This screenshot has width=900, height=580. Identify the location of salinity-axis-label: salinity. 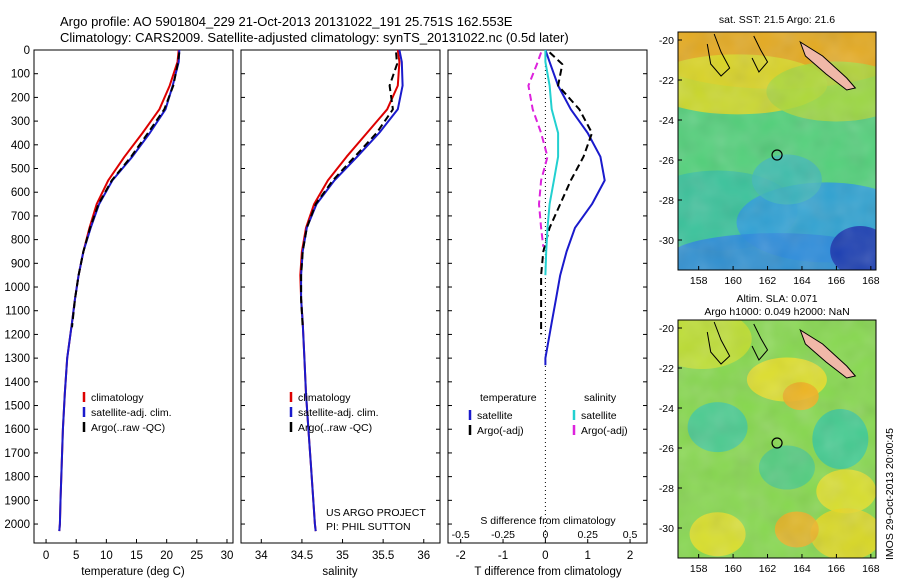
(339, 572).